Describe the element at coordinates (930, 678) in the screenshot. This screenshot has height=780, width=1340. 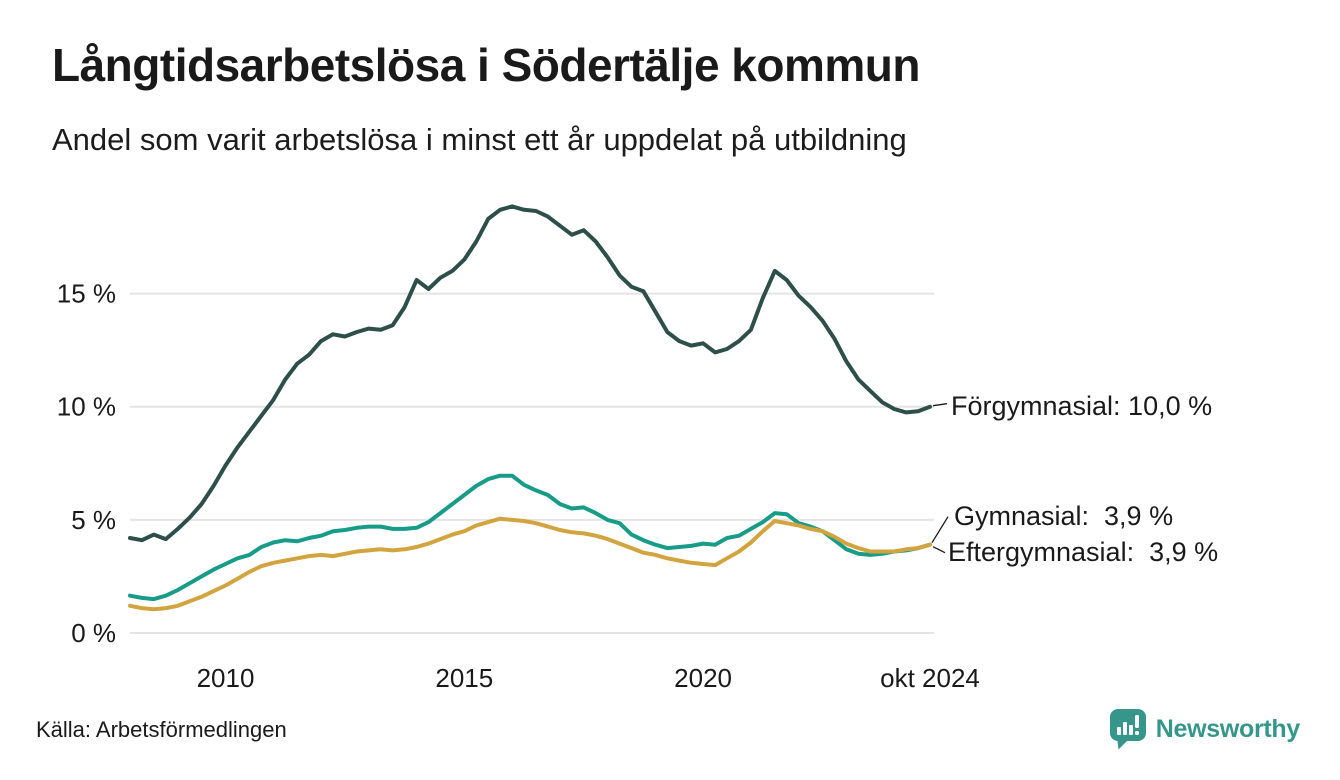
I see `x-axis-tick-label: okt 2024` at that location.